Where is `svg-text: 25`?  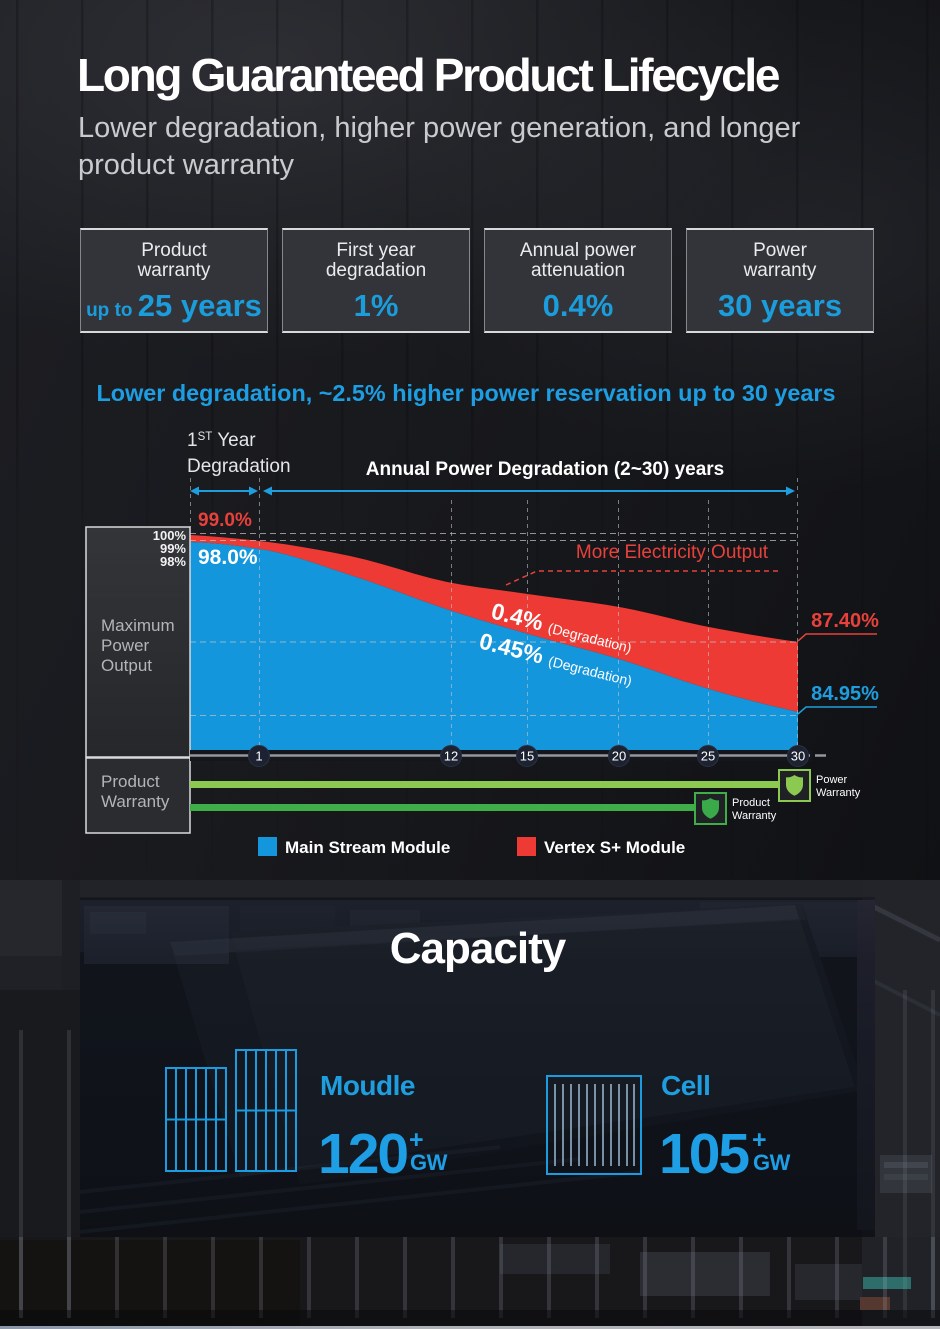 svg-text: 25 is located at coordinates (708, 756).